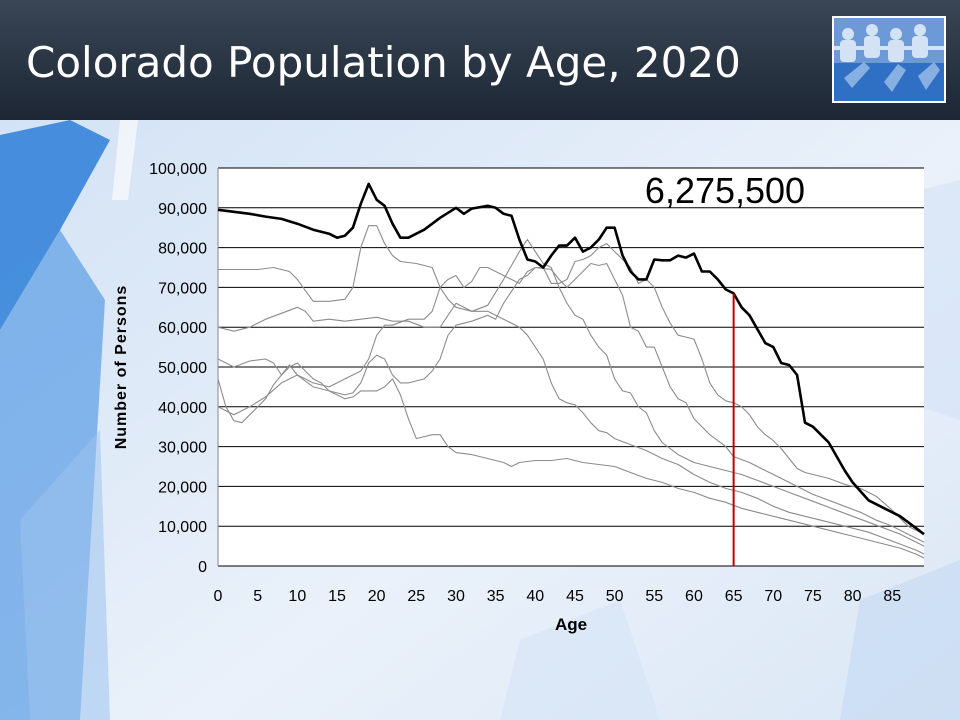 The image size is (960, 720). Describe the element at coordinates (182, 209) in the screenshot. I see `y-tick-label: 90,000` at that location.